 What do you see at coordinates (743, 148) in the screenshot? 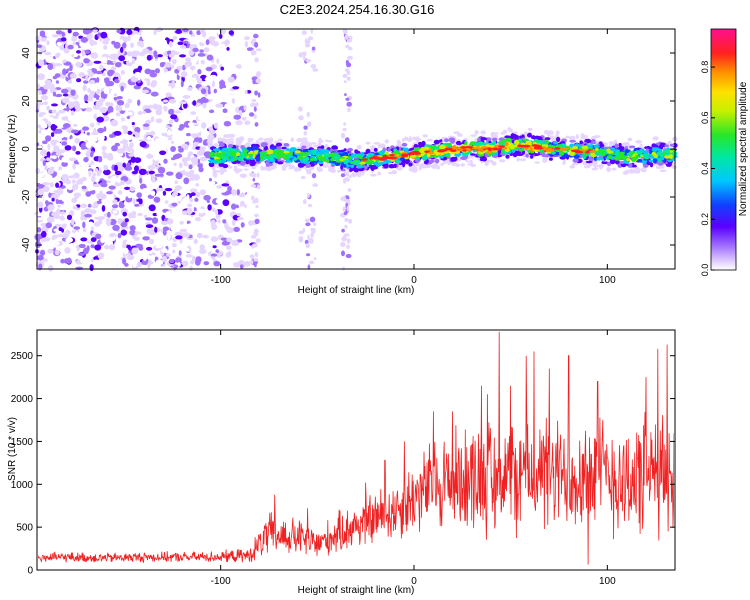
I see `colorbar-label: Normalized spectral amplitude` at bounding box center [743, 148].